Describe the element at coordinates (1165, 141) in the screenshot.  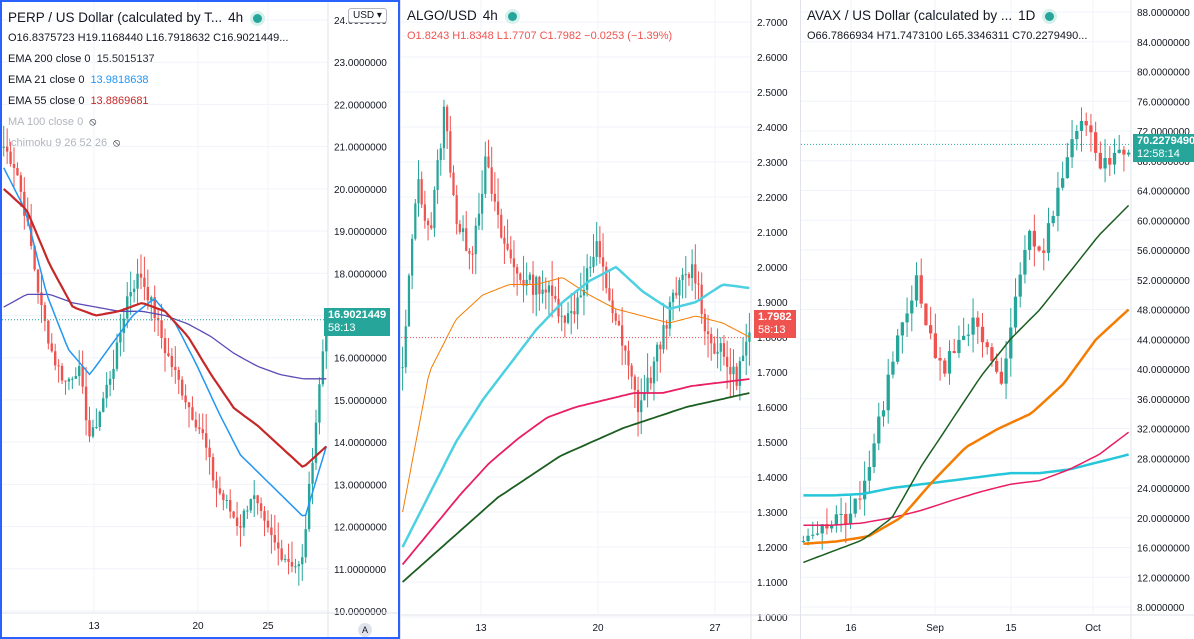
I see `last-price: 70.2279490` at that location.